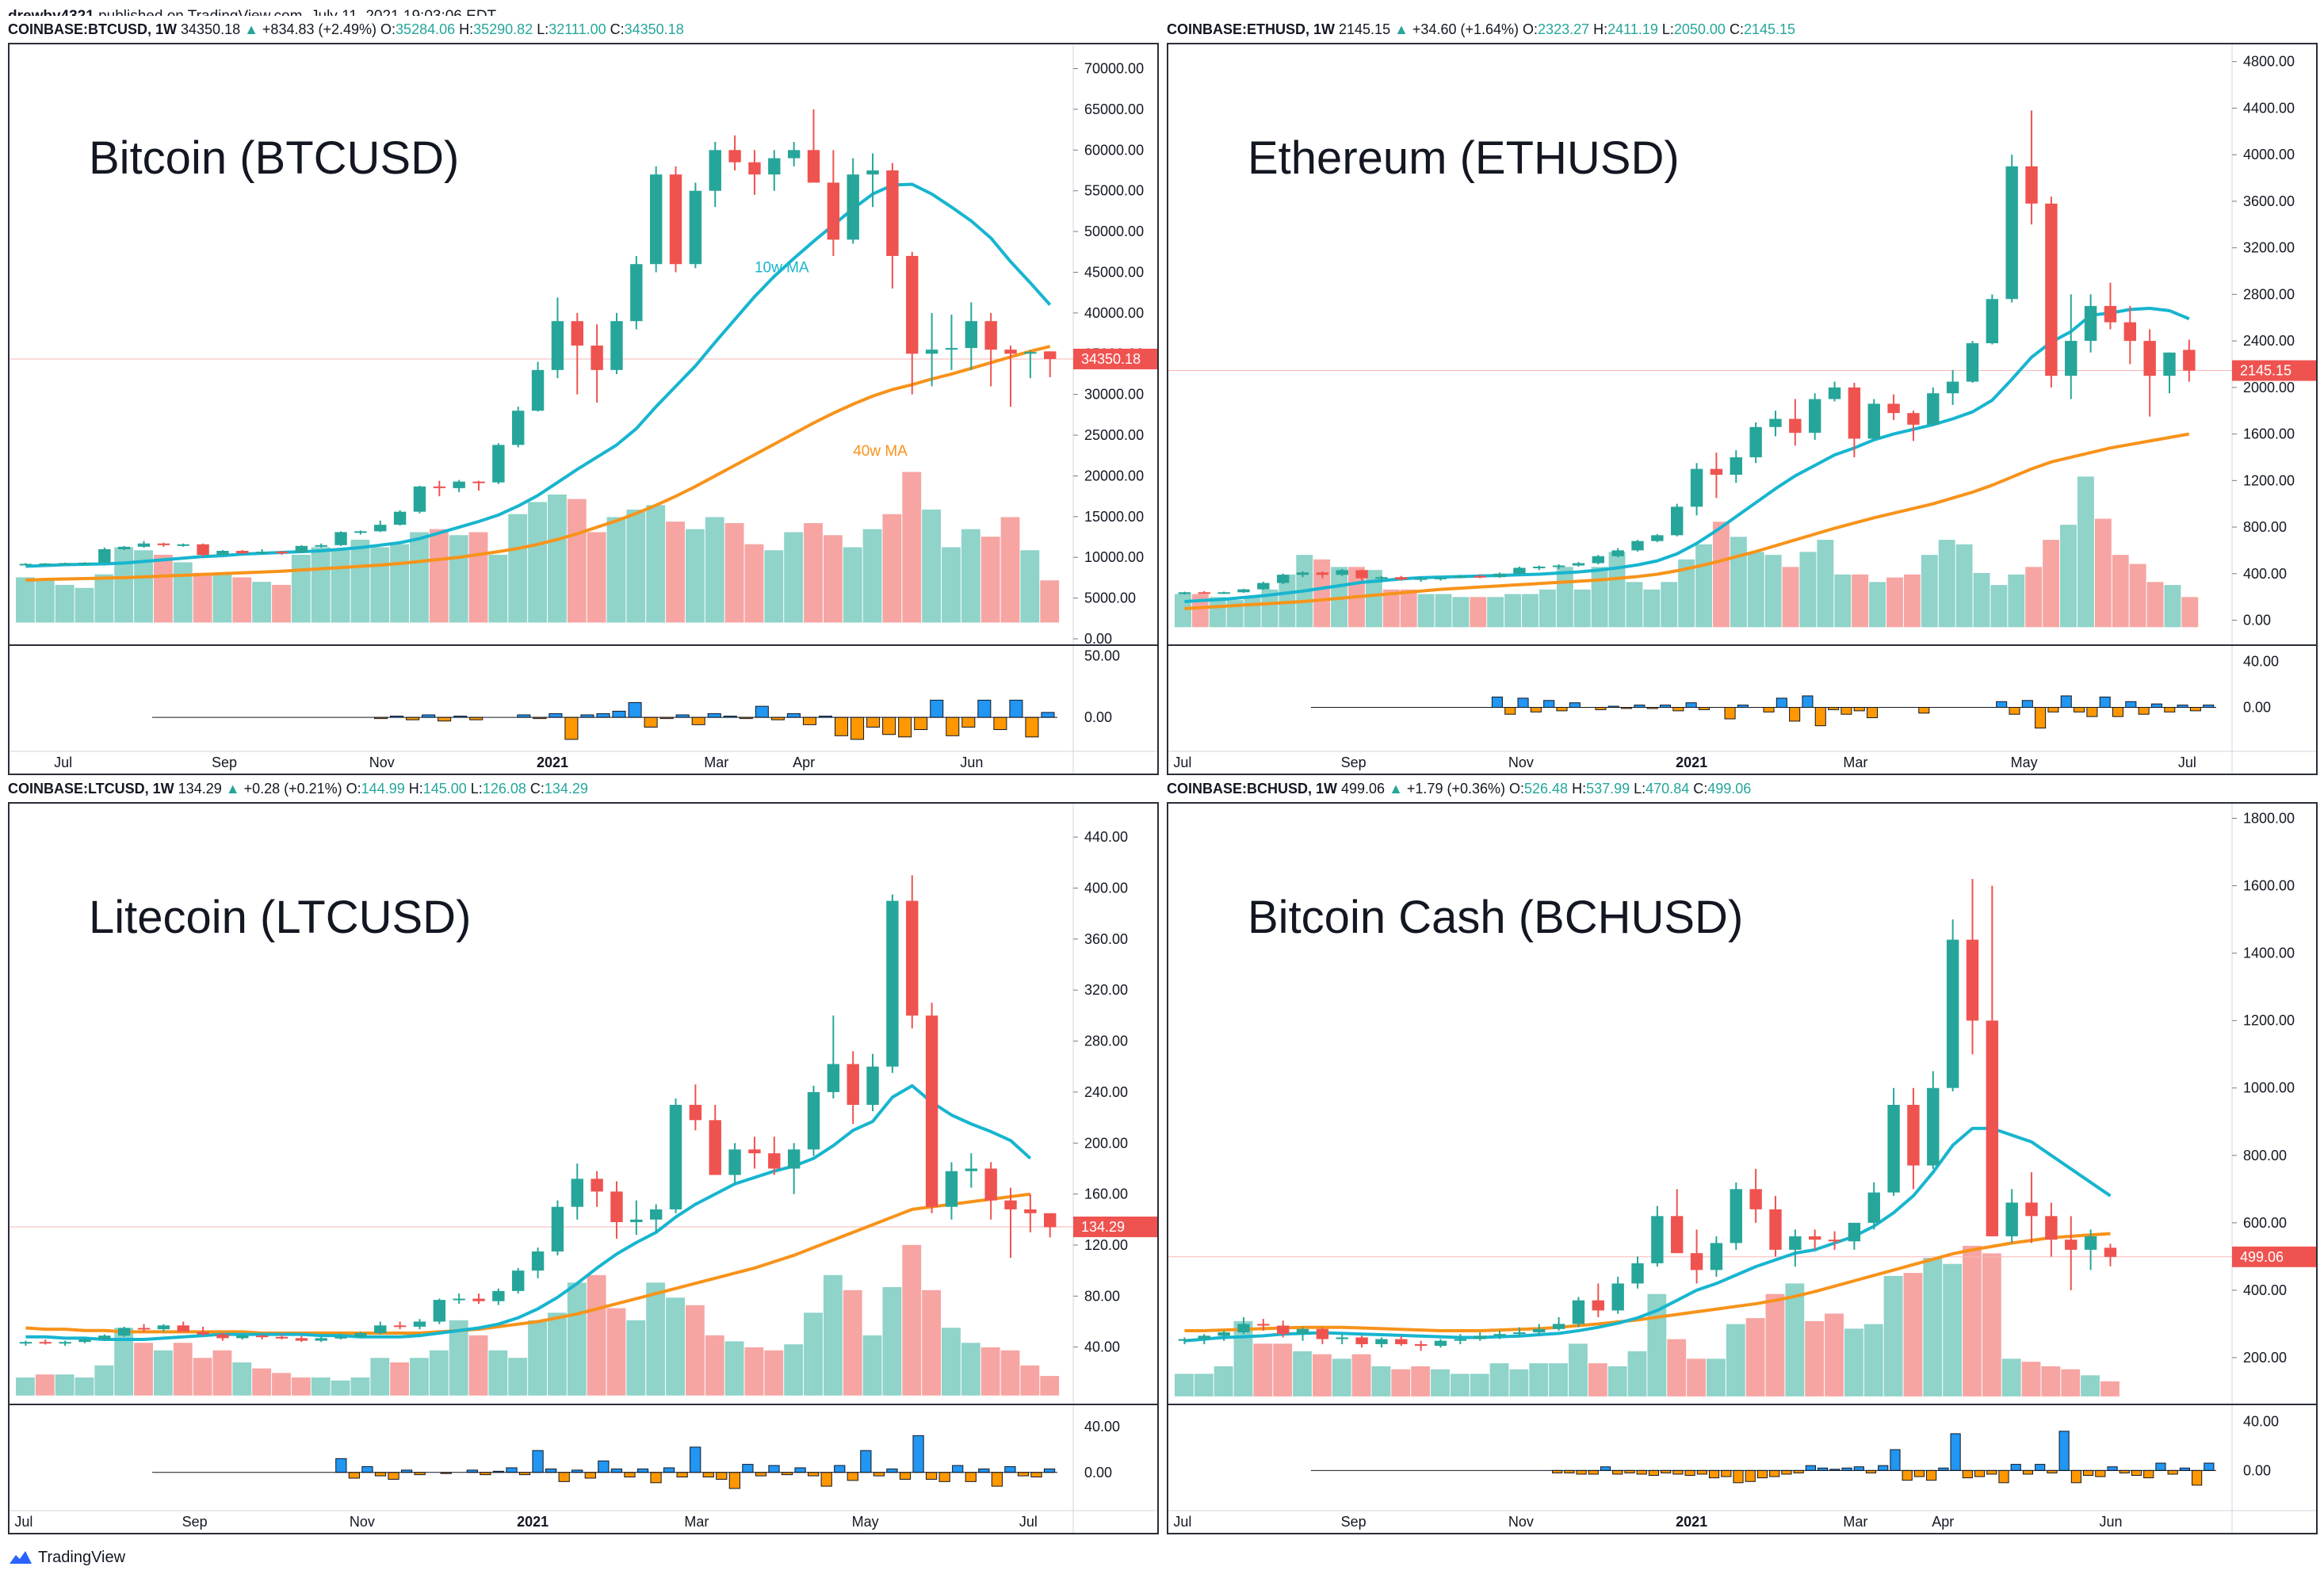 This screenshot has width=2324, height=1578. Describe the element at coordinates (1401, 29) in the screenshot. I see `up-arrow-icon: ▲` at that location.